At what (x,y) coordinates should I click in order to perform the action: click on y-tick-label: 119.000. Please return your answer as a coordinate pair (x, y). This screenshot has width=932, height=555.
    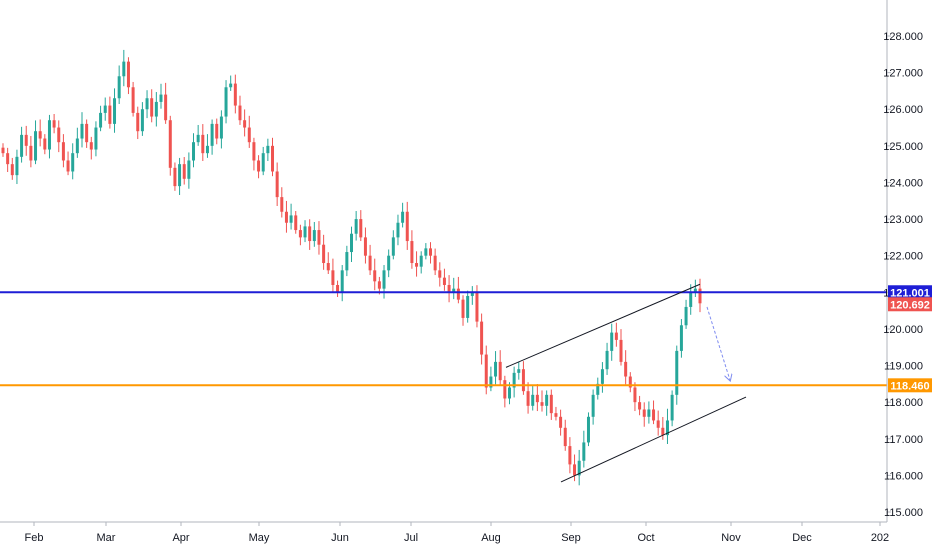
    Looking at the image, I should click on (903, 367).